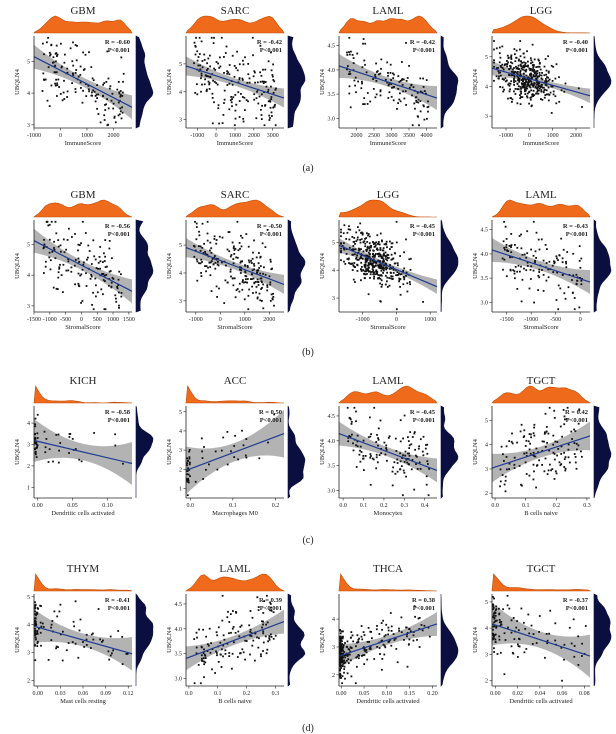 The image size is (616, 734). Describe the element at coordinates (388, 513) in the screenshot. I see `x-axis-label: Monocytes` at that location.